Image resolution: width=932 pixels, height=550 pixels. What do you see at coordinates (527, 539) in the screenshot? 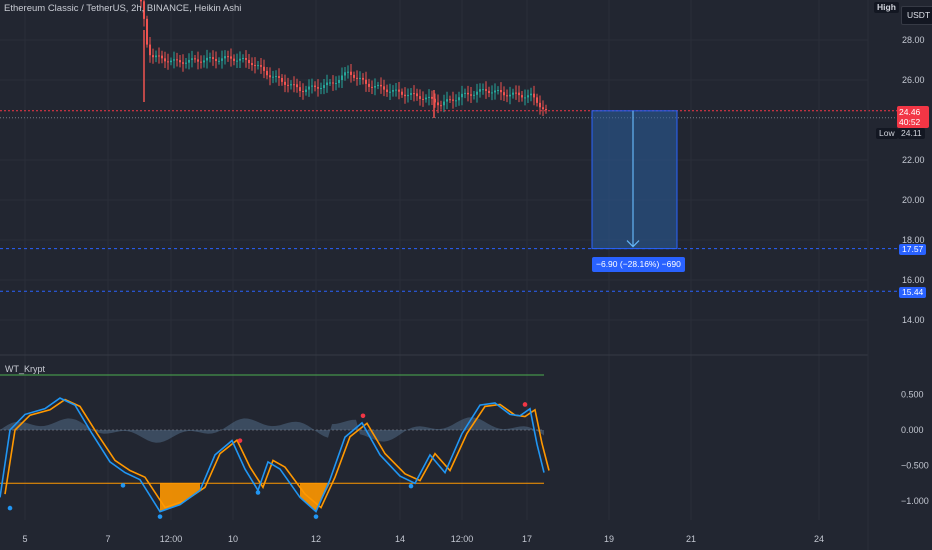
I see `time-axis-label: 17` at bounding box center [527, 539].